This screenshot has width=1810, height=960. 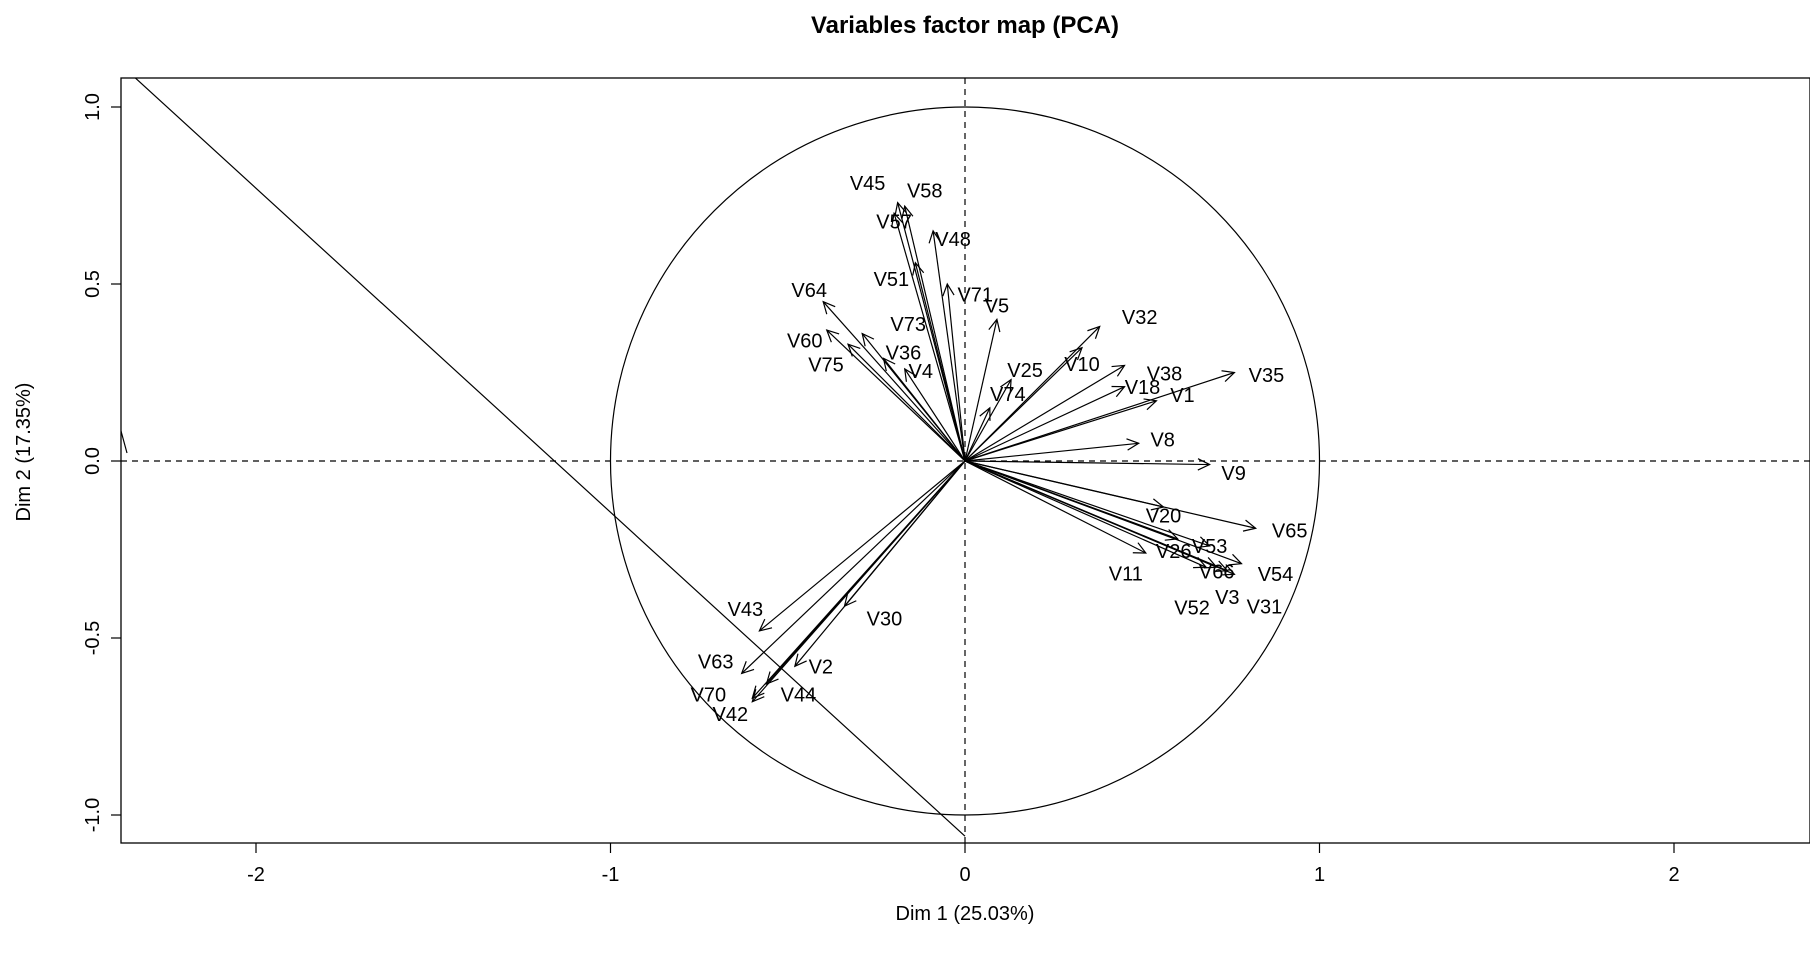 I want to click on y-tick-label: -1.0, so click(x=93, y=815).